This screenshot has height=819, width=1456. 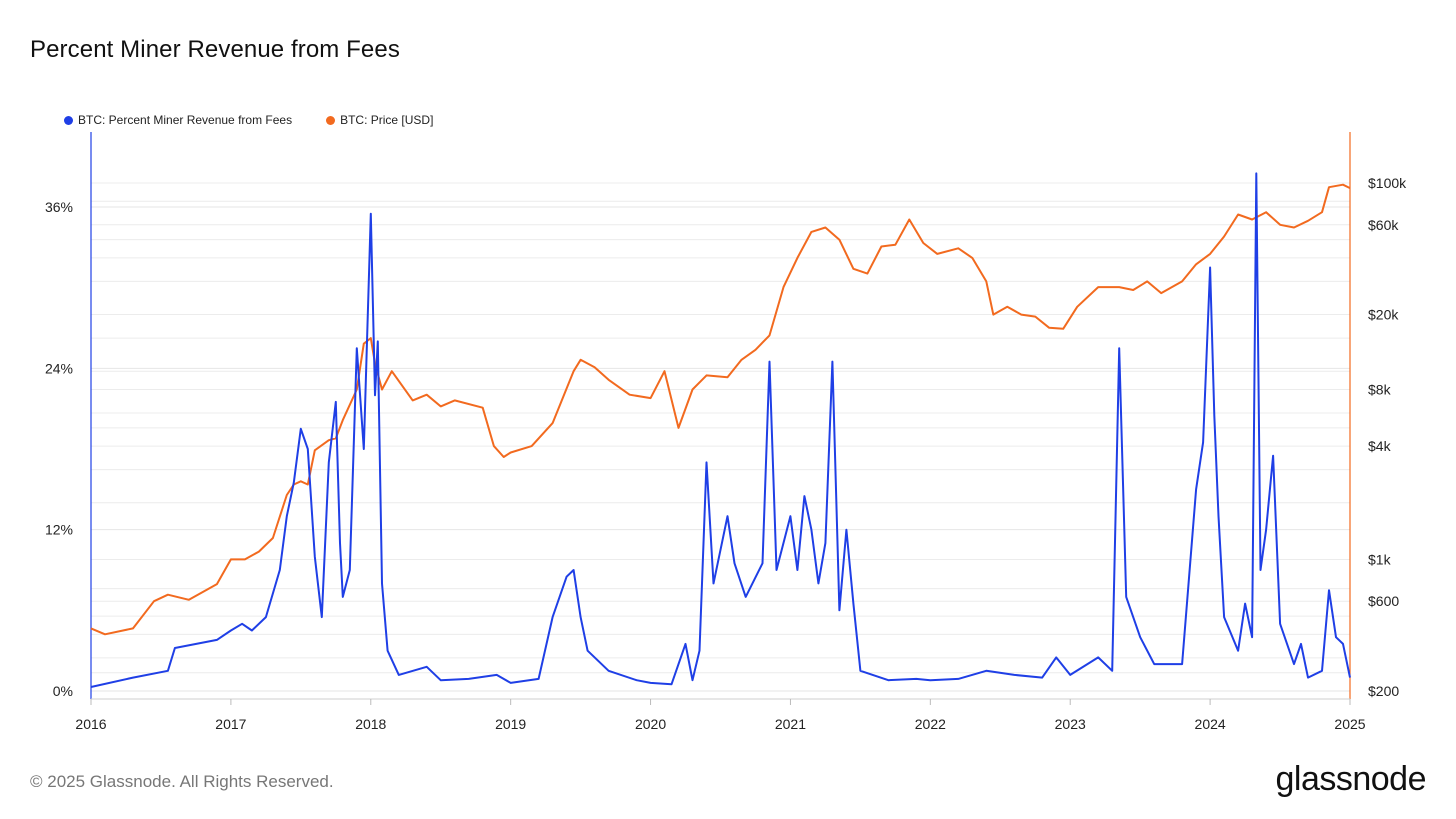 What do you see at coordinates (1380, 446) in the screenshot?
I see `y-right-tick-label: $4k` at bounding box center [1380, 446].